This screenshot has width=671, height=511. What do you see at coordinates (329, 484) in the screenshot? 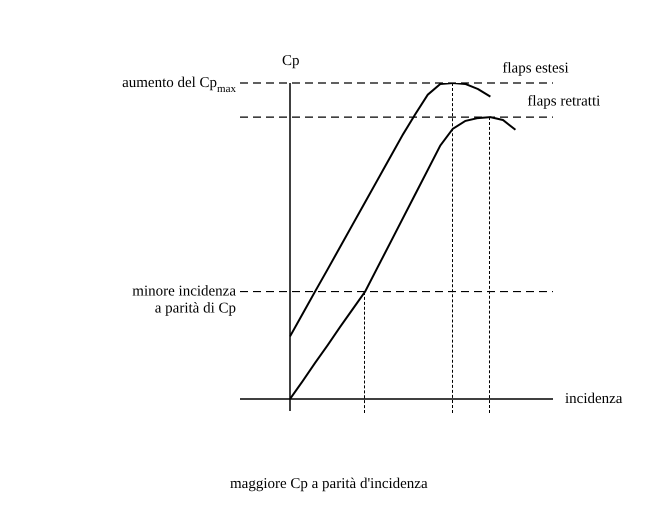
I see `text: maggiore Cp a parità d'incidenza` at bounding box center [329, 484].